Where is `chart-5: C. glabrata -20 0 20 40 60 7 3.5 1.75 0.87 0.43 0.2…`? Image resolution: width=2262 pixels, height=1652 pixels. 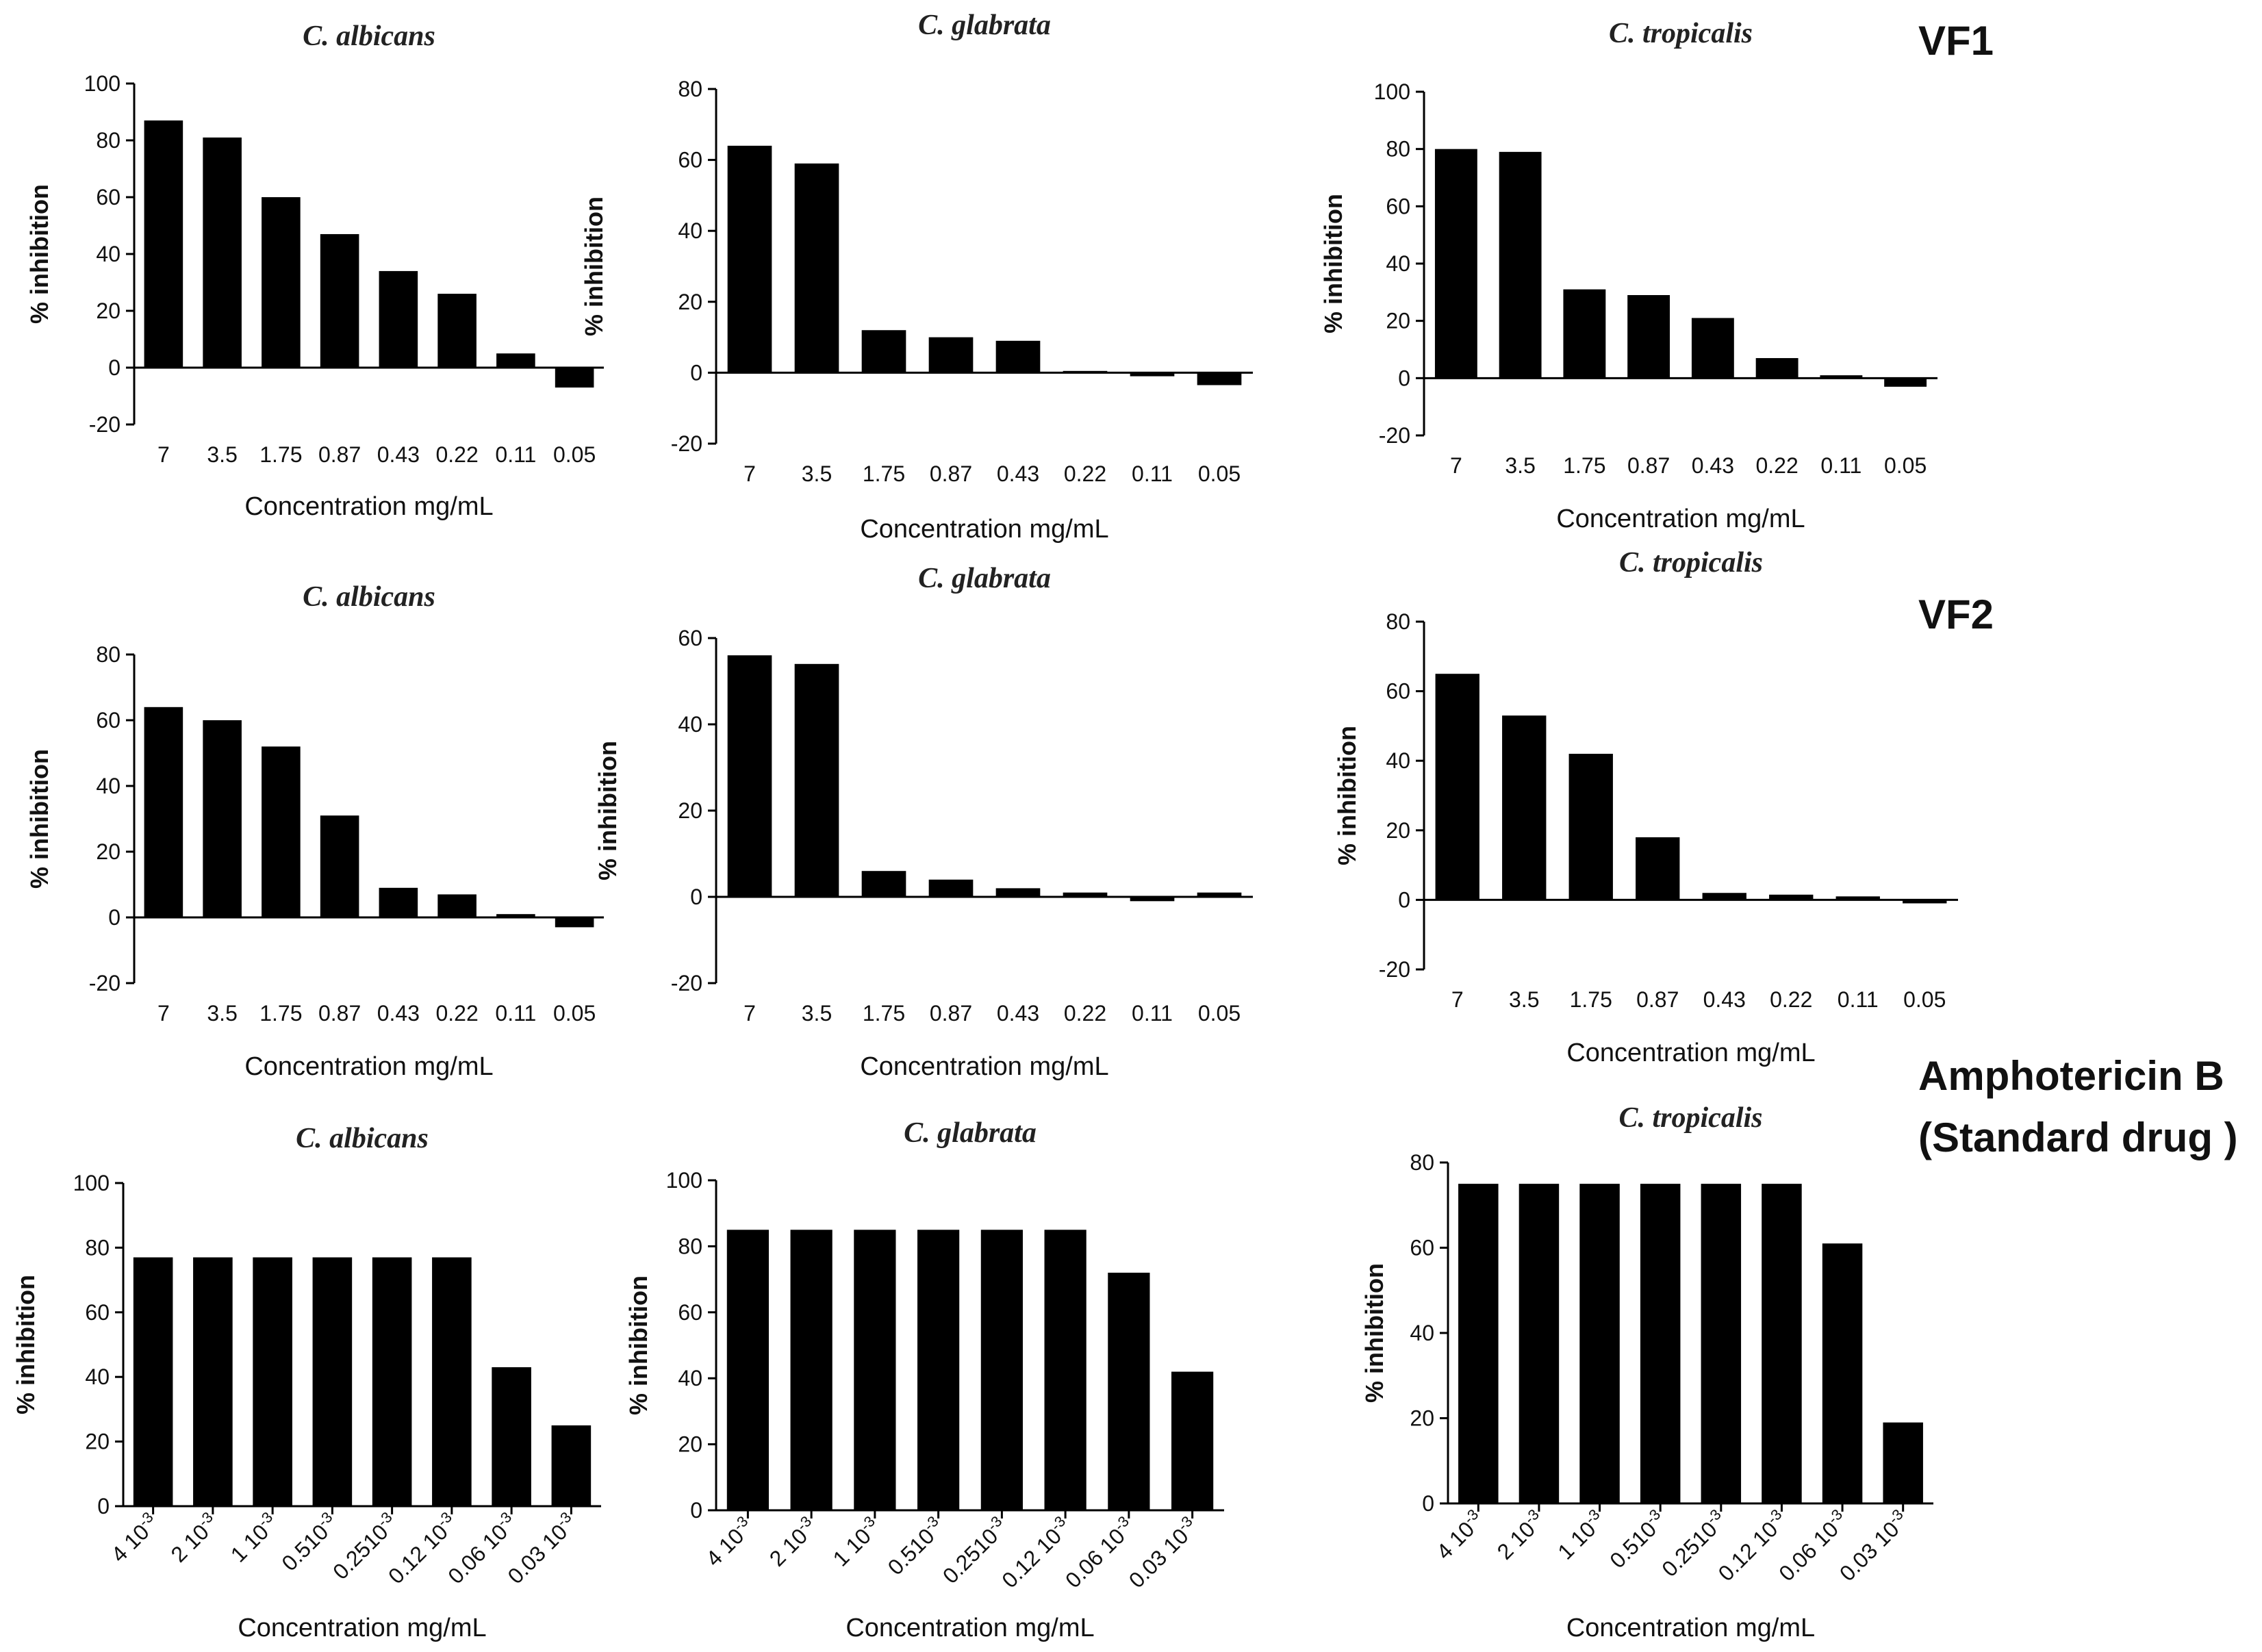
chart-5: C. glabrata -20 0 20 40 60 7 3.5 1.75 0.87 0.43 0.2… is located at coordinates (923, 822).